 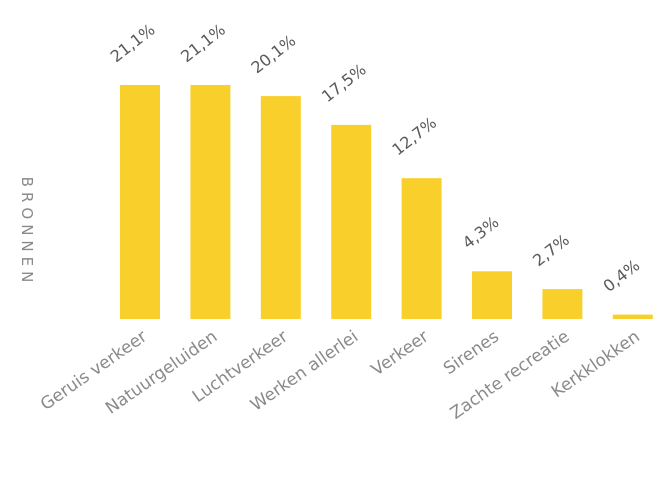 I want to click on x-tick-label-4: Verkeer, so click(x=400, y=354).